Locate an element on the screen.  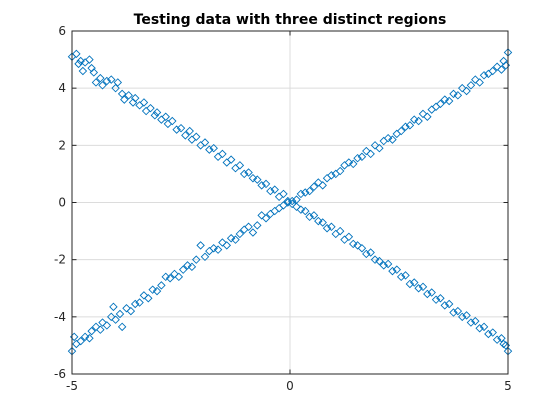
chart-title: Testing data with three distinct regions is located at coordinates (290, 20).